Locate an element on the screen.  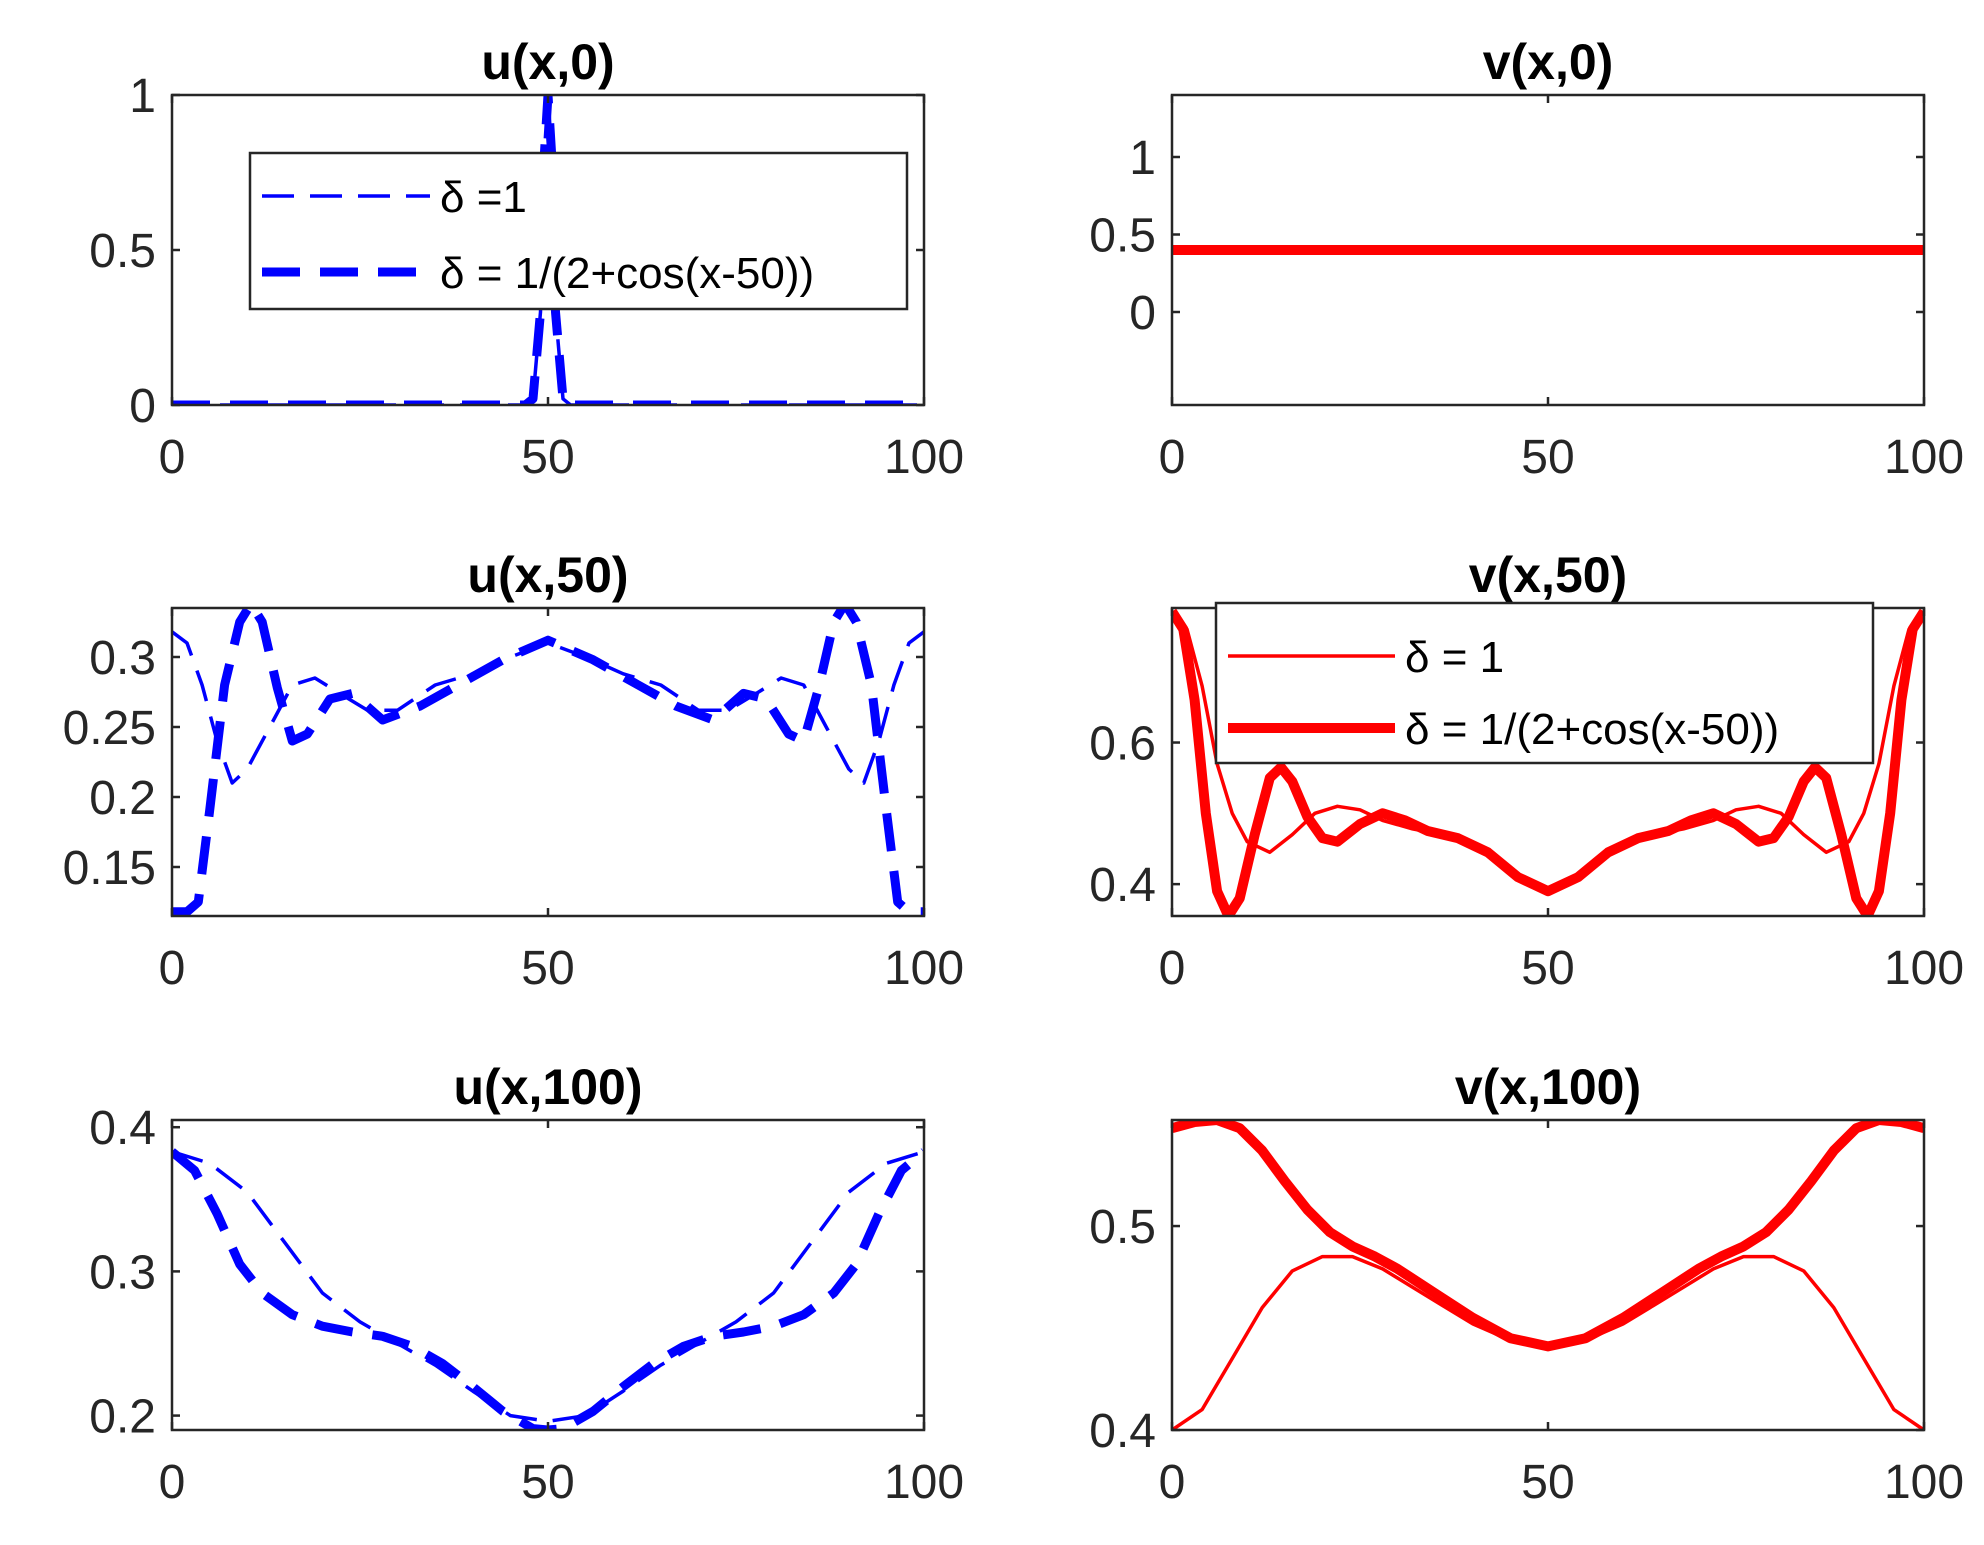
y-tick-label: 0.15 is located at coordinates (109, 868).